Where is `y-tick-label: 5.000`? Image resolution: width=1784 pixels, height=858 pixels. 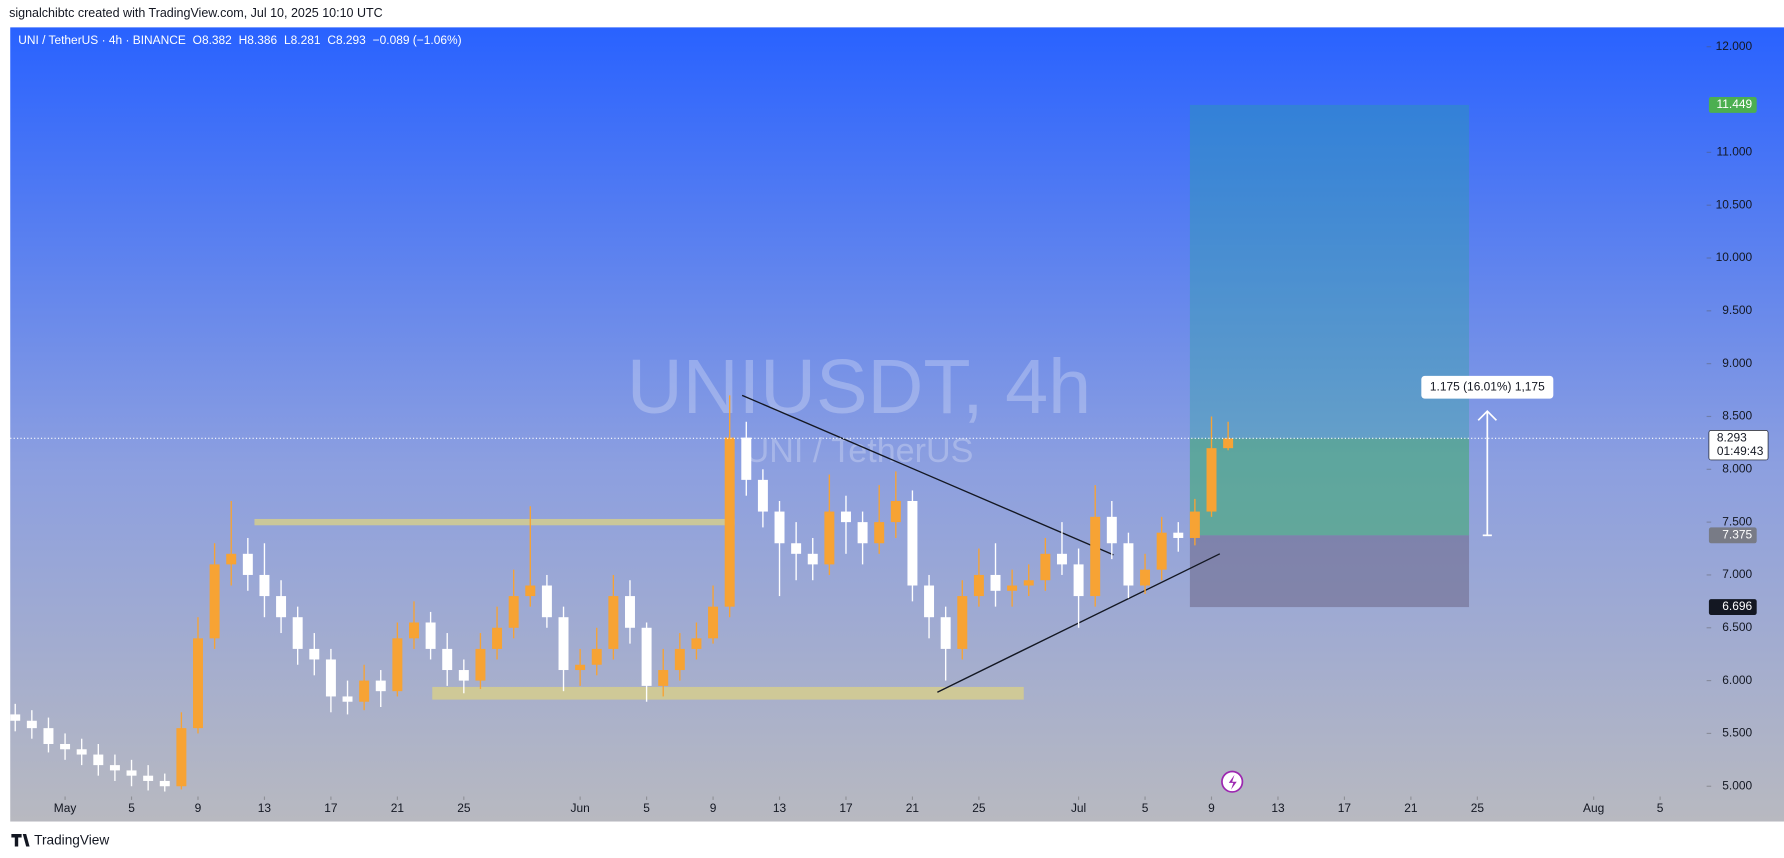
y-tick-label: 5.000 is located at coordinates (1737, 785).